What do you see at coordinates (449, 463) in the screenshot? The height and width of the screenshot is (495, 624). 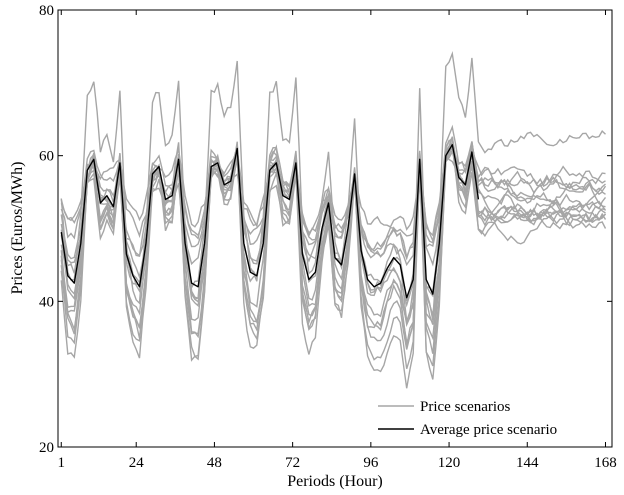 I see `x-tick-label: 120` at bounding box center [449, 463].